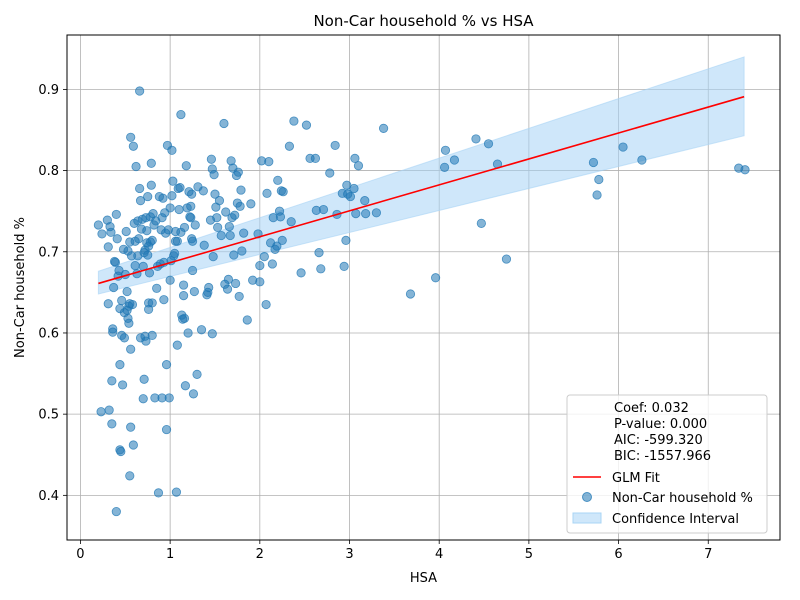 The height and width of the screenshot is (600, 800). What do you see at coordinates (651, 408) in the screenshot?
I see `legend-stat-coef: Coef: 0.032` at bounding box center [651, 408].